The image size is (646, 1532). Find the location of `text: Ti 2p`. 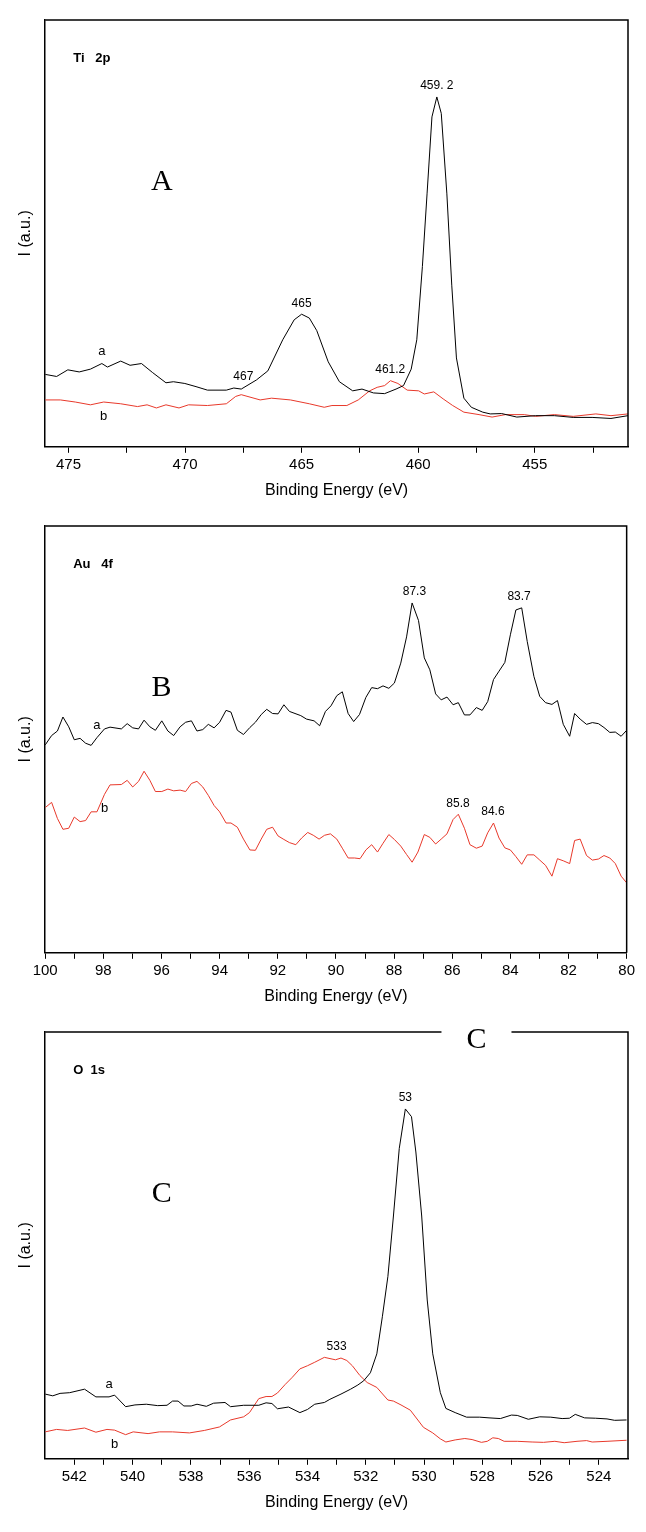

text: Ti 2p is located at coordinates (92, 57).